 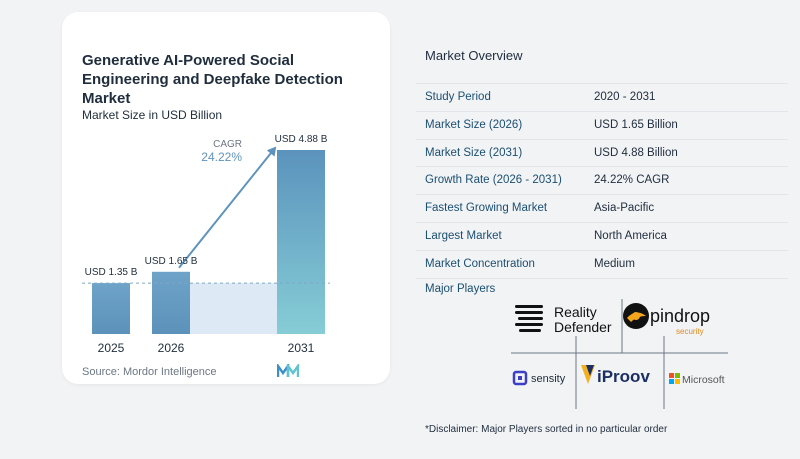 I want to click on pindrop-icon, so click(x=636, y=316).